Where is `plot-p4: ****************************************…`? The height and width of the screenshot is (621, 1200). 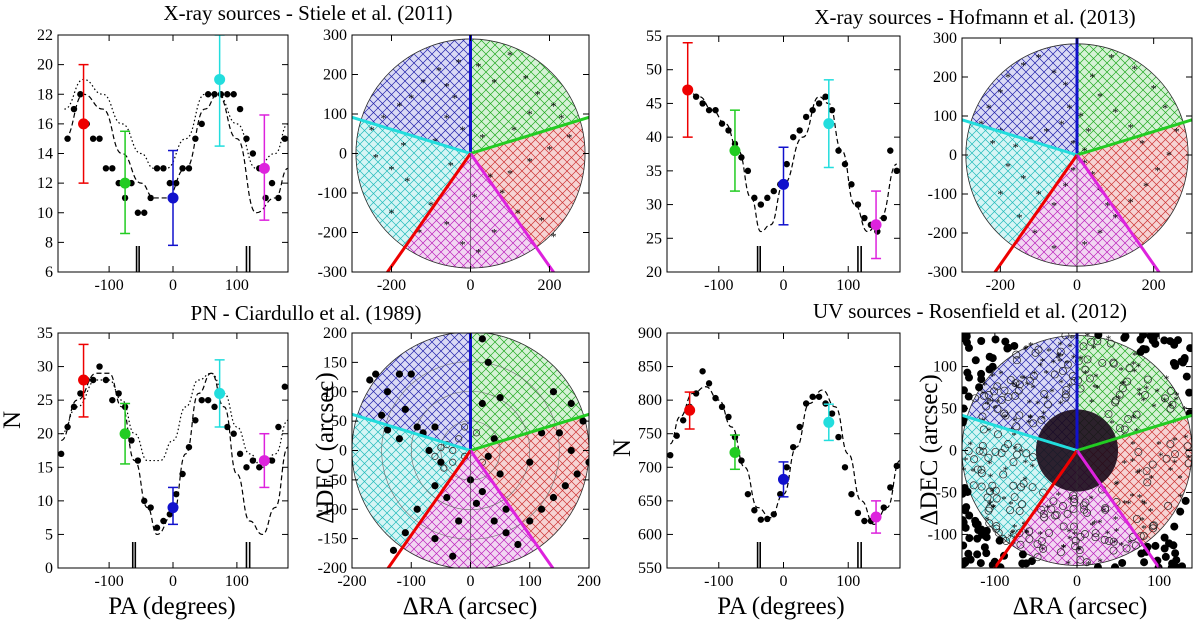
plot-p4: ****************************************… is located at coordinates (1060, 162).